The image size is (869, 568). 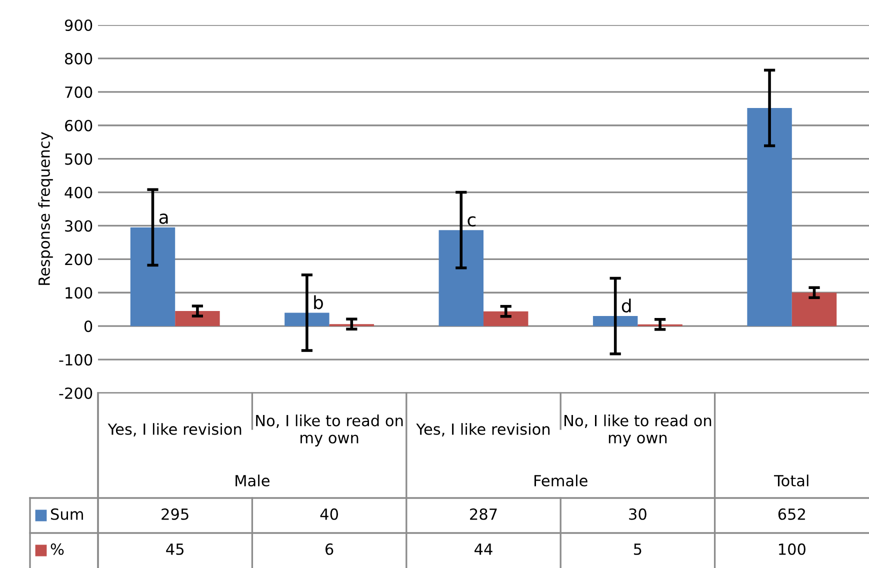 What do you see at coordinates (483, 549) in the screenshot?
I see `data-label: 44` at bounding box center [483, 549].